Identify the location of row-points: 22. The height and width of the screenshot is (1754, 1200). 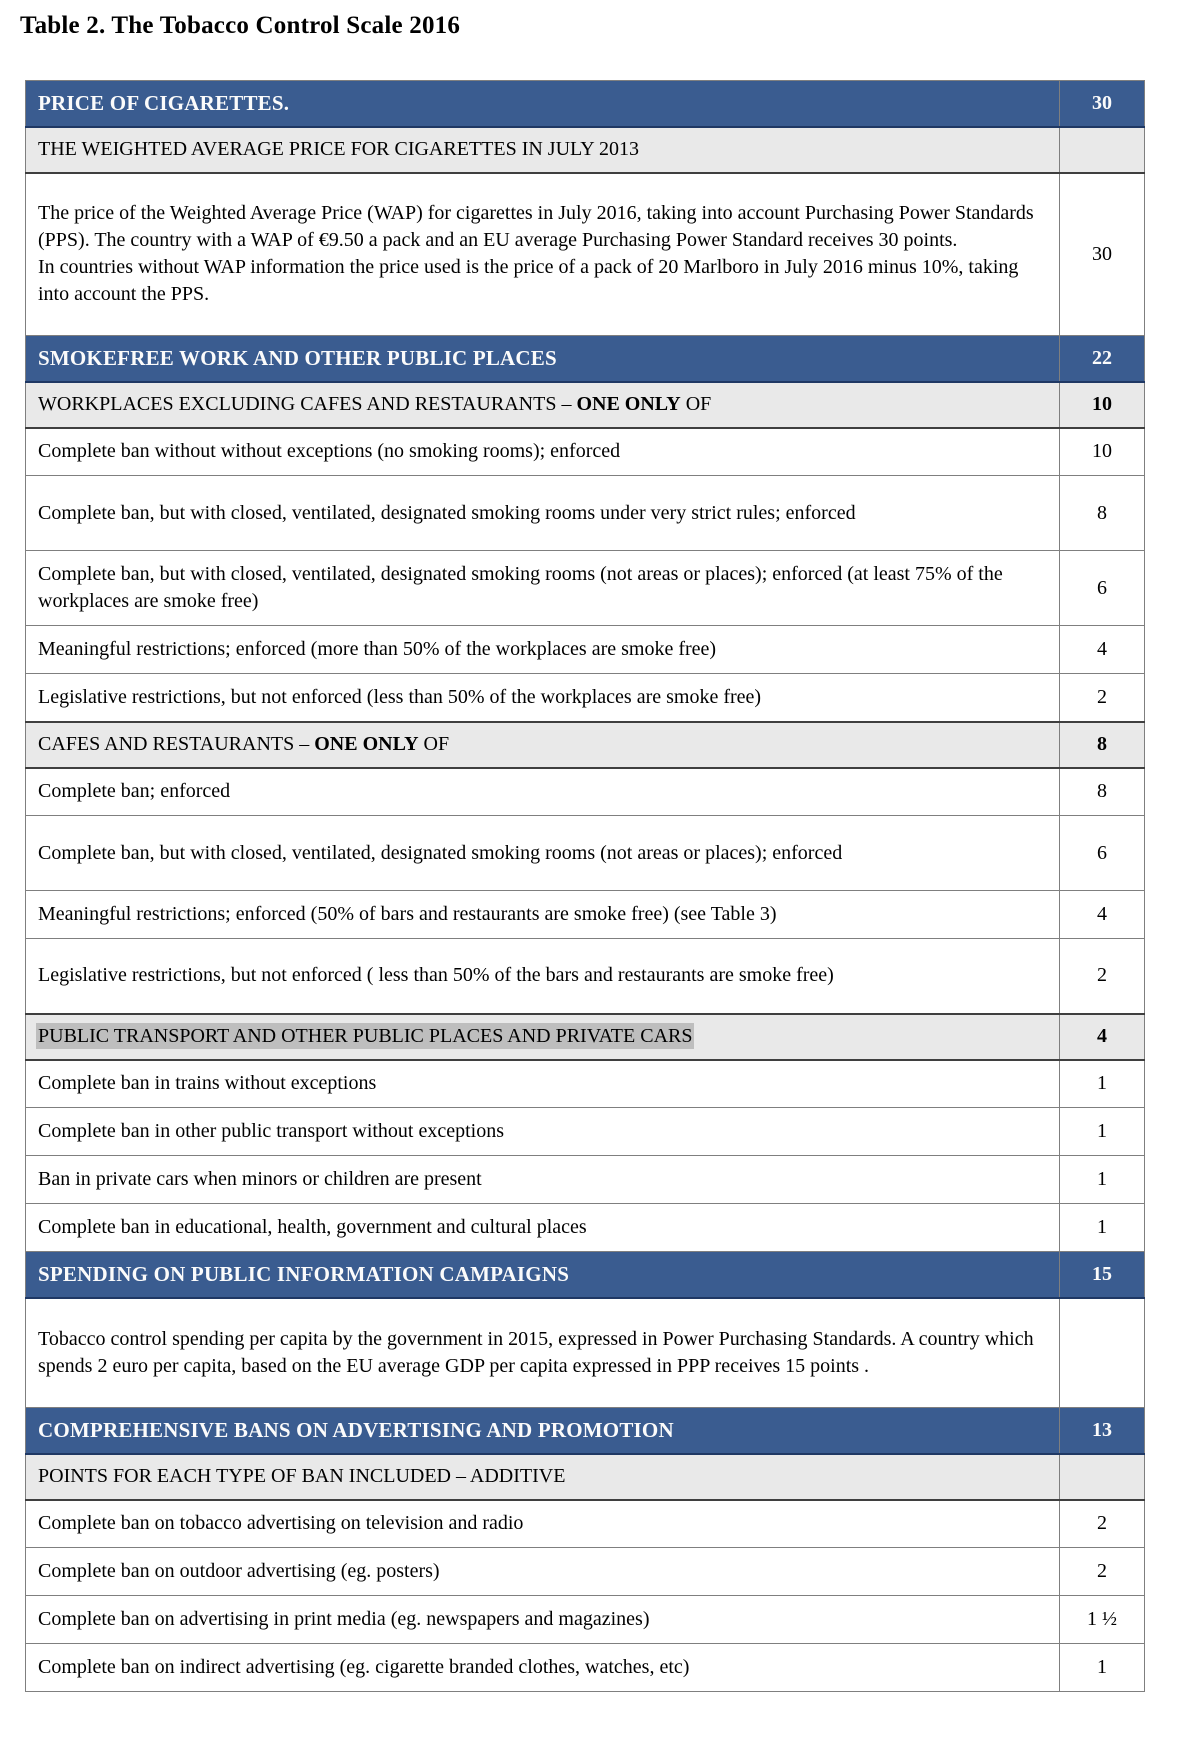
(1102, 359).